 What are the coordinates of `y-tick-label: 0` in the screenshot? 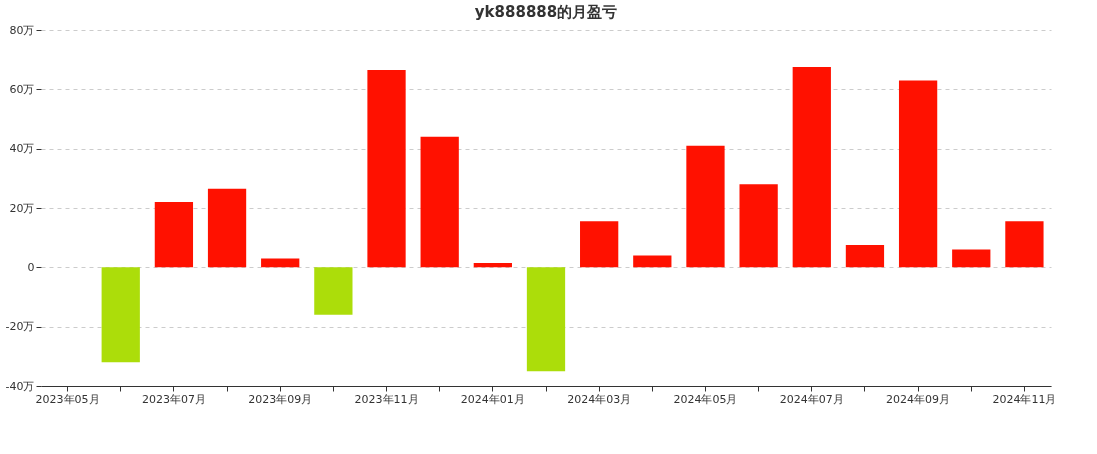 It's located at (31, 267).